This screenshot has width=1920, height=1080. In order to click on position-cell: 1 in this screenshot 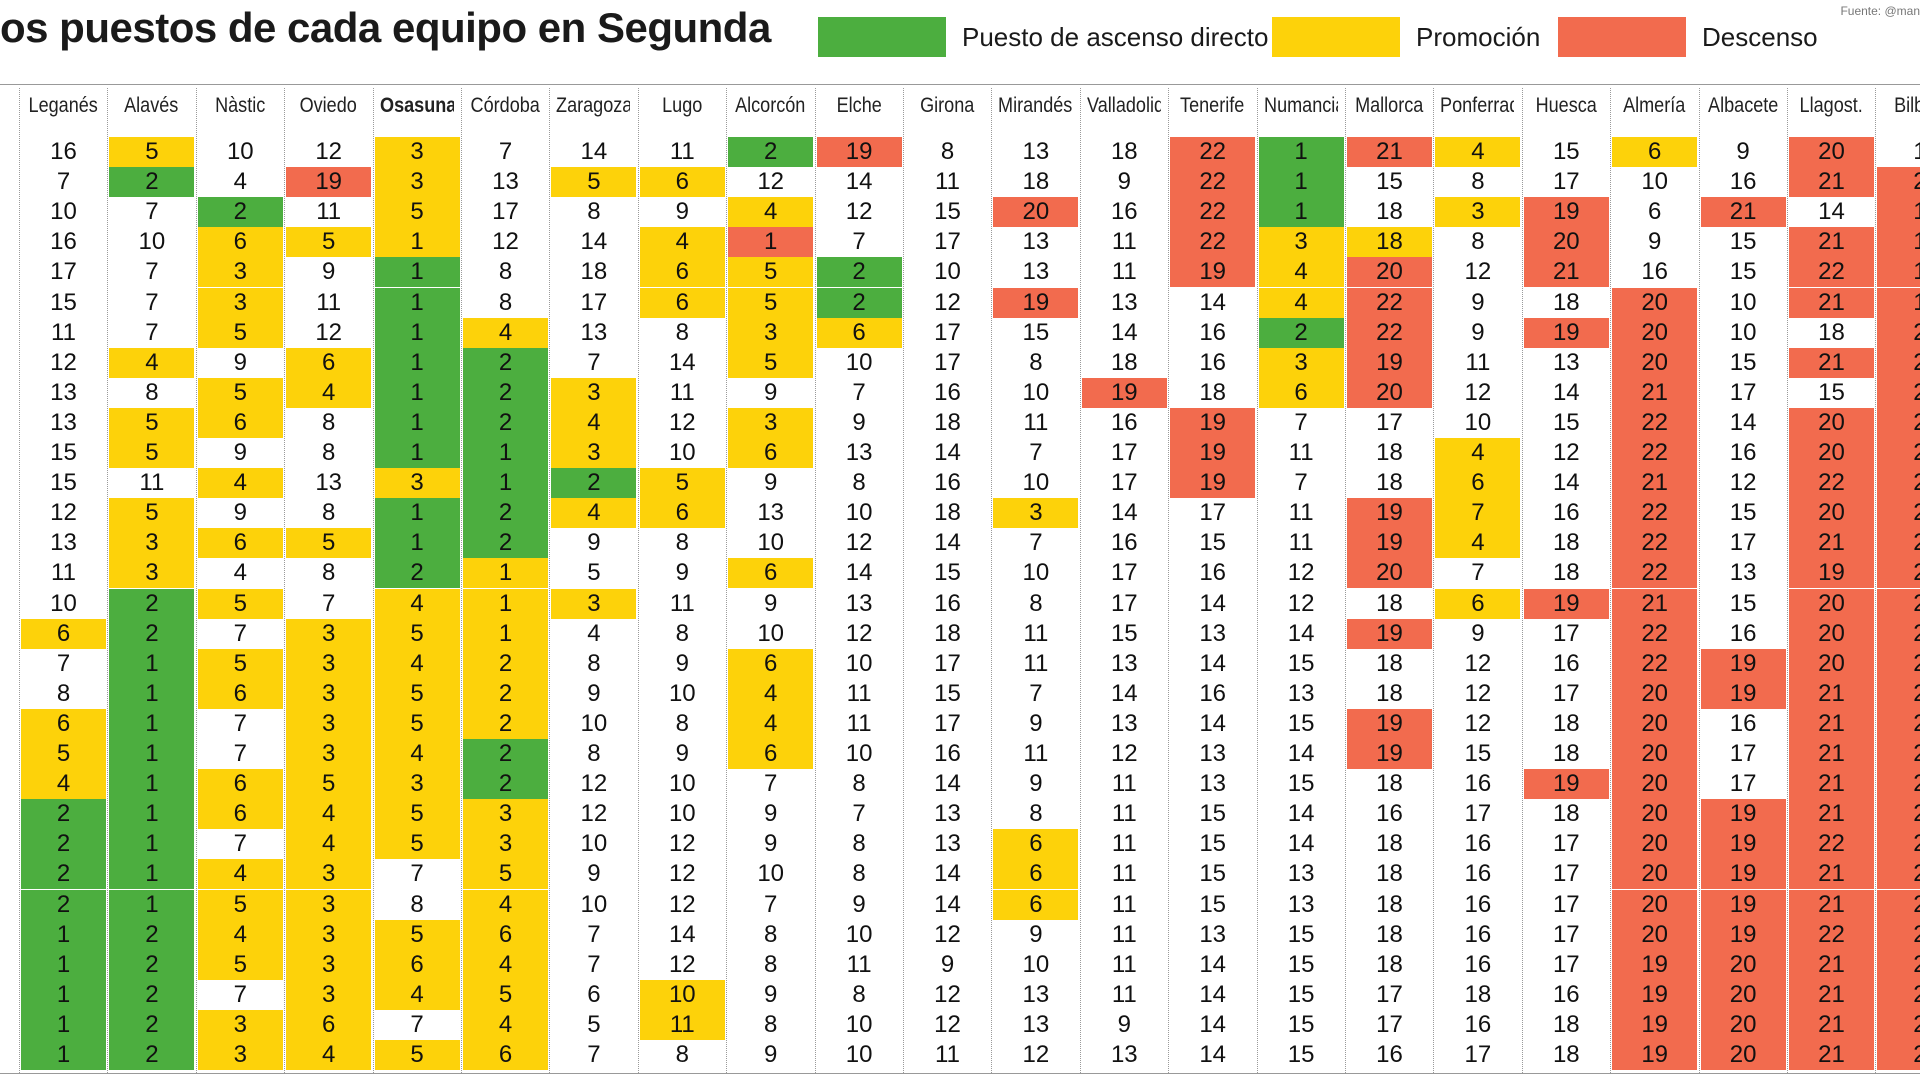, I will do `click(152, 784)`.